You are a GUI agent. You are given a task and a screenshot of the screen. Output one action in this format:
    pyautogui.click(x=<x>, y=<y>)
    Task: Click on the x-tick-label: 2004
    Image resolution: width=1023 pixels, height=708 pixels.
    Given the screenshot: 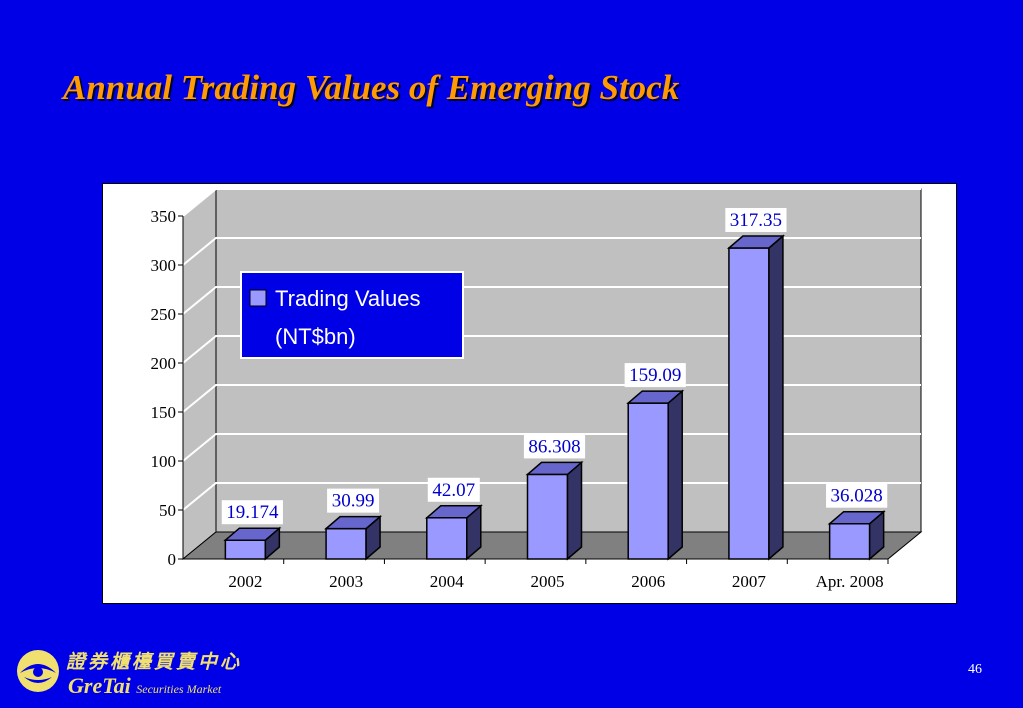 What is the action you would take?
    pyautogui.click(x=447, y=581)
    